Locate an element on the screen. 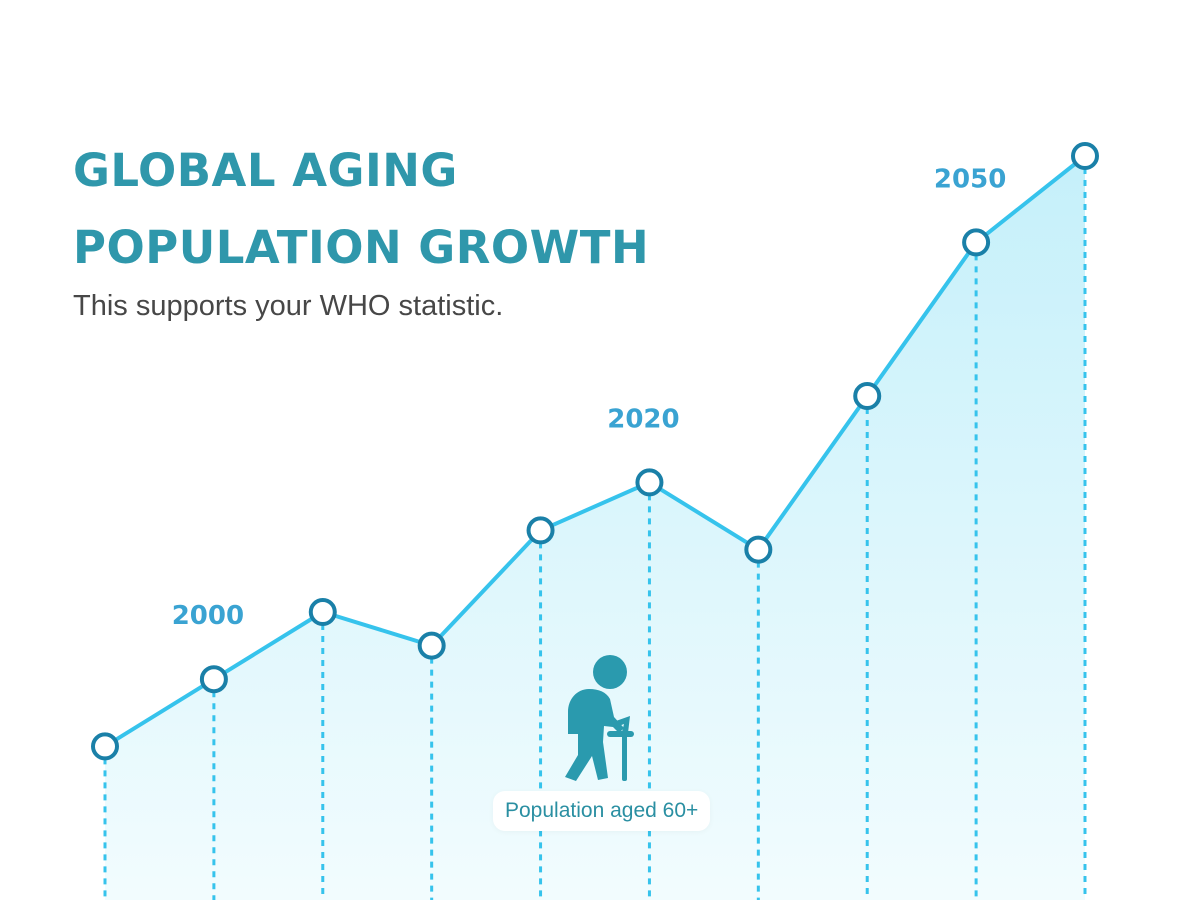 The image size is (1200, 900). year-label: 2020 is located at coordinates (643, 419).